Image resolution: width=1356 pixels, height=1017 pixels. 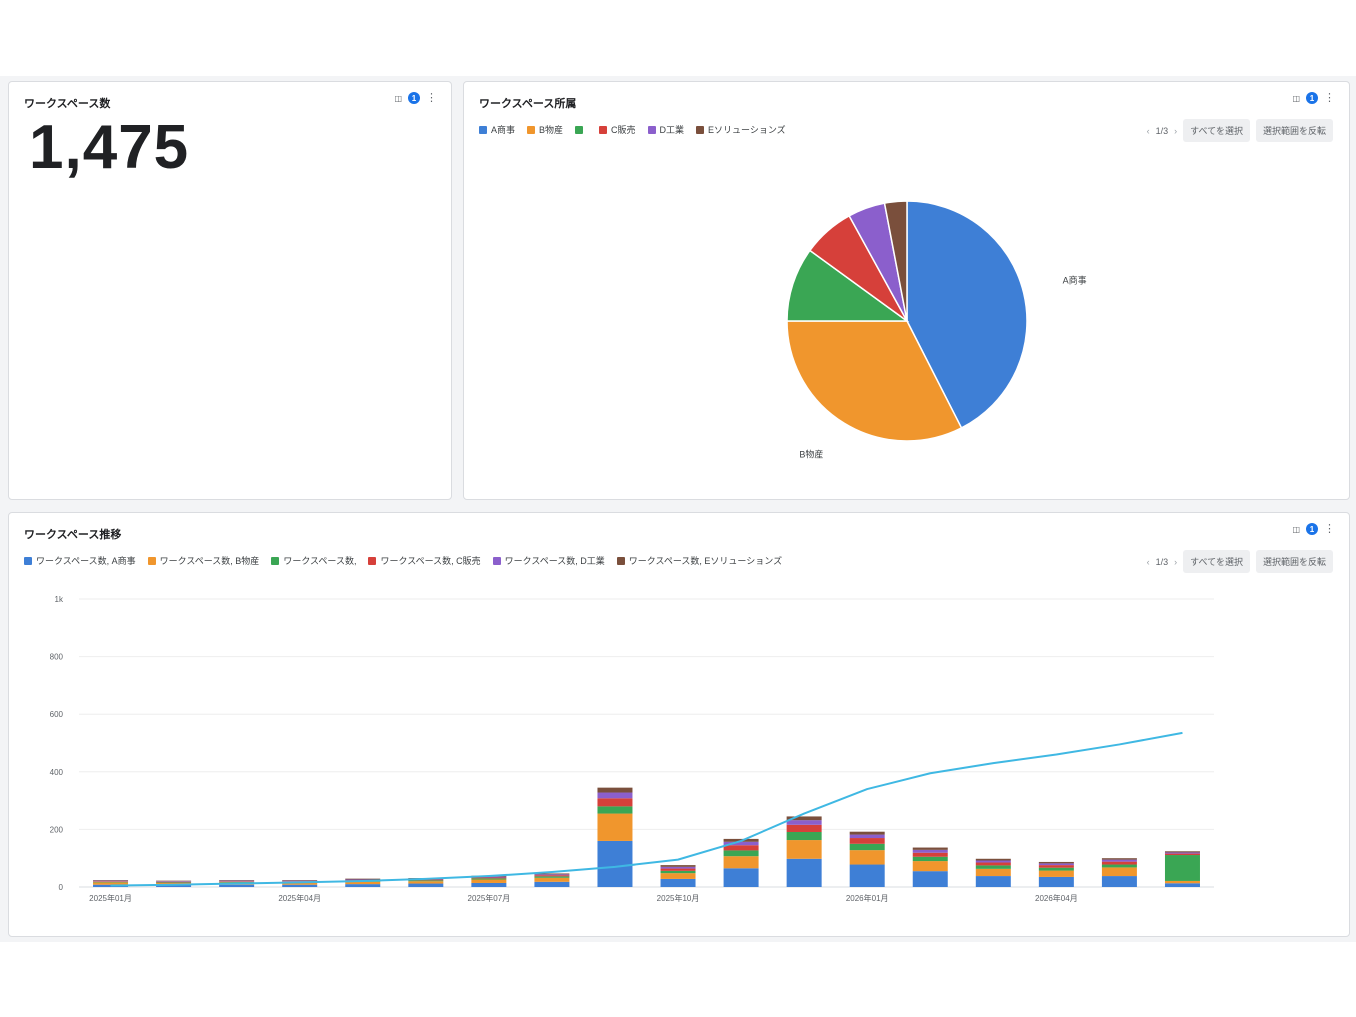 What do you see at coordinates (665, 129) in the screenshot?
I see `legend-item: D工業` at bounding box center [665, 129].